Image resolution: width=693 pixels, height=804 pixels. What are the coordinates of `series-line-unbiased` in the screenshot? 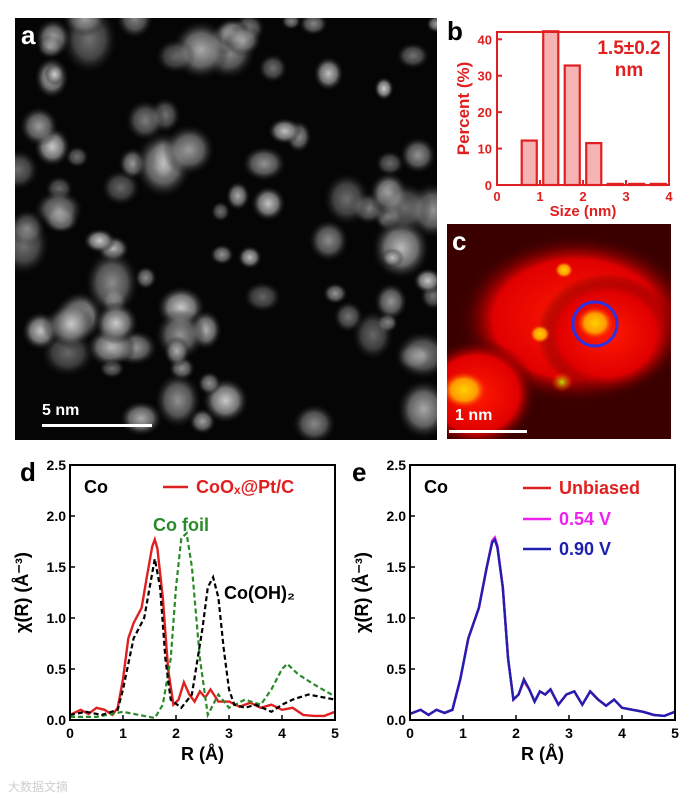 It's located at (542, 626).